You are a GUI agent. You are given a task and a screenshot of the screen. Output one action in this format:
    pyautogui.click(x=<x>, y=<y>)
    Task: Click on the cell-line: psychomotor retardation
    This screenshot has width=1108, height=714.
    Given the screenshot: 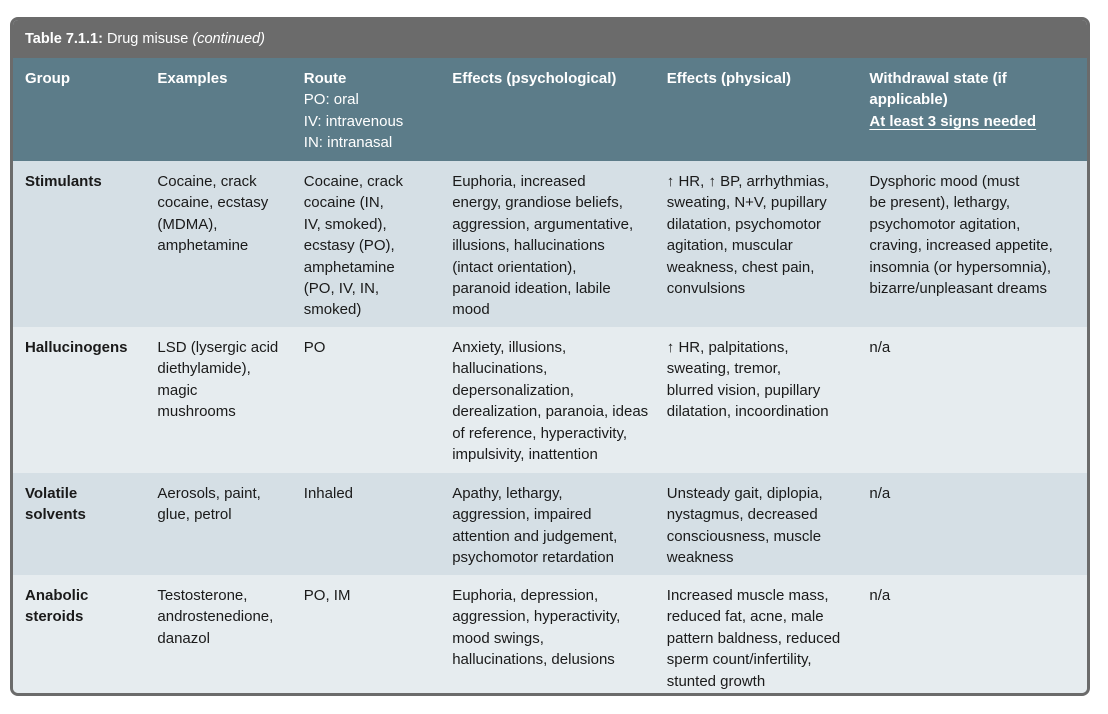 What is the action you would take?
    pyautogui.click(x=533, y=558)
    